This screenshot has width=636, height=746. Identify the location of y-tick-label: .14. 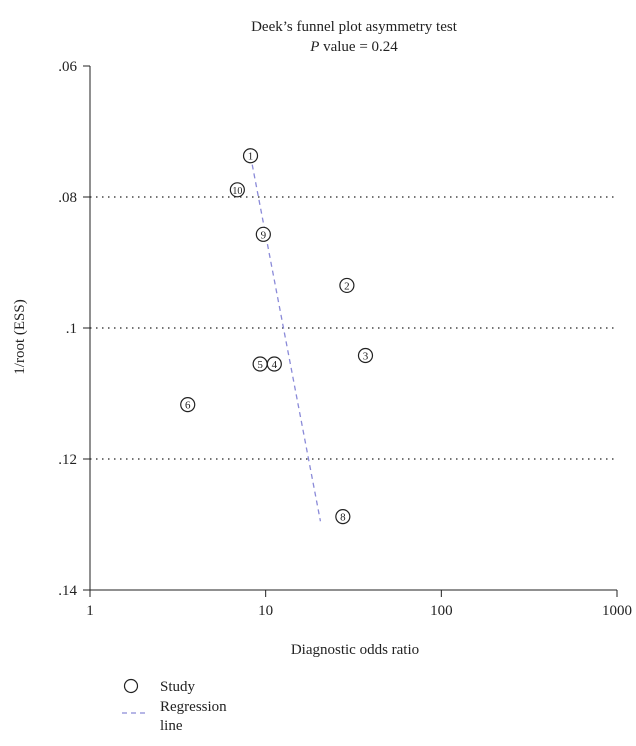
(67, 591).